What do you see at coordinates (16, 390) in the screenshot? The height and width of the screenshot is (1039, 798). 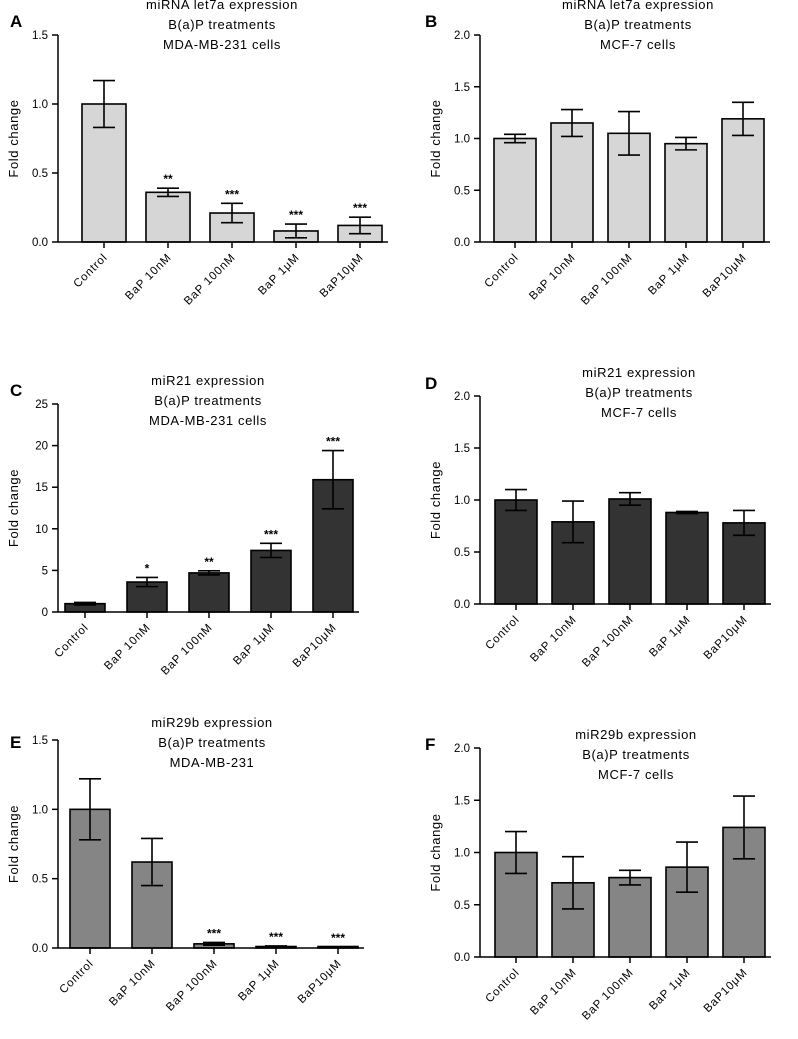 I see `panel-label: C` at bounding box center [16, 390].